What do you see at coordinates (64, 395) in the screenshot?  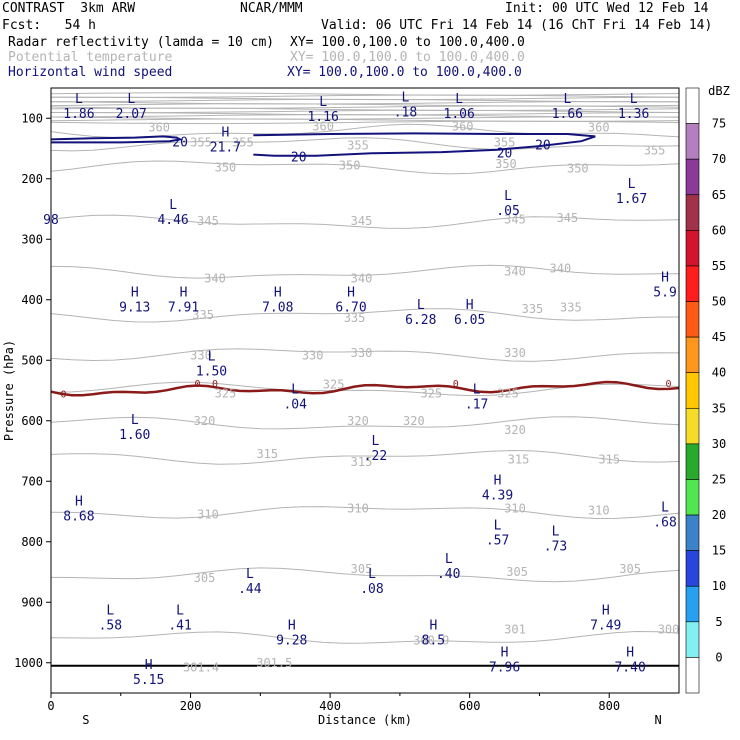 I see `dbz-zero-label: 0` at bounding box center [64, 395].